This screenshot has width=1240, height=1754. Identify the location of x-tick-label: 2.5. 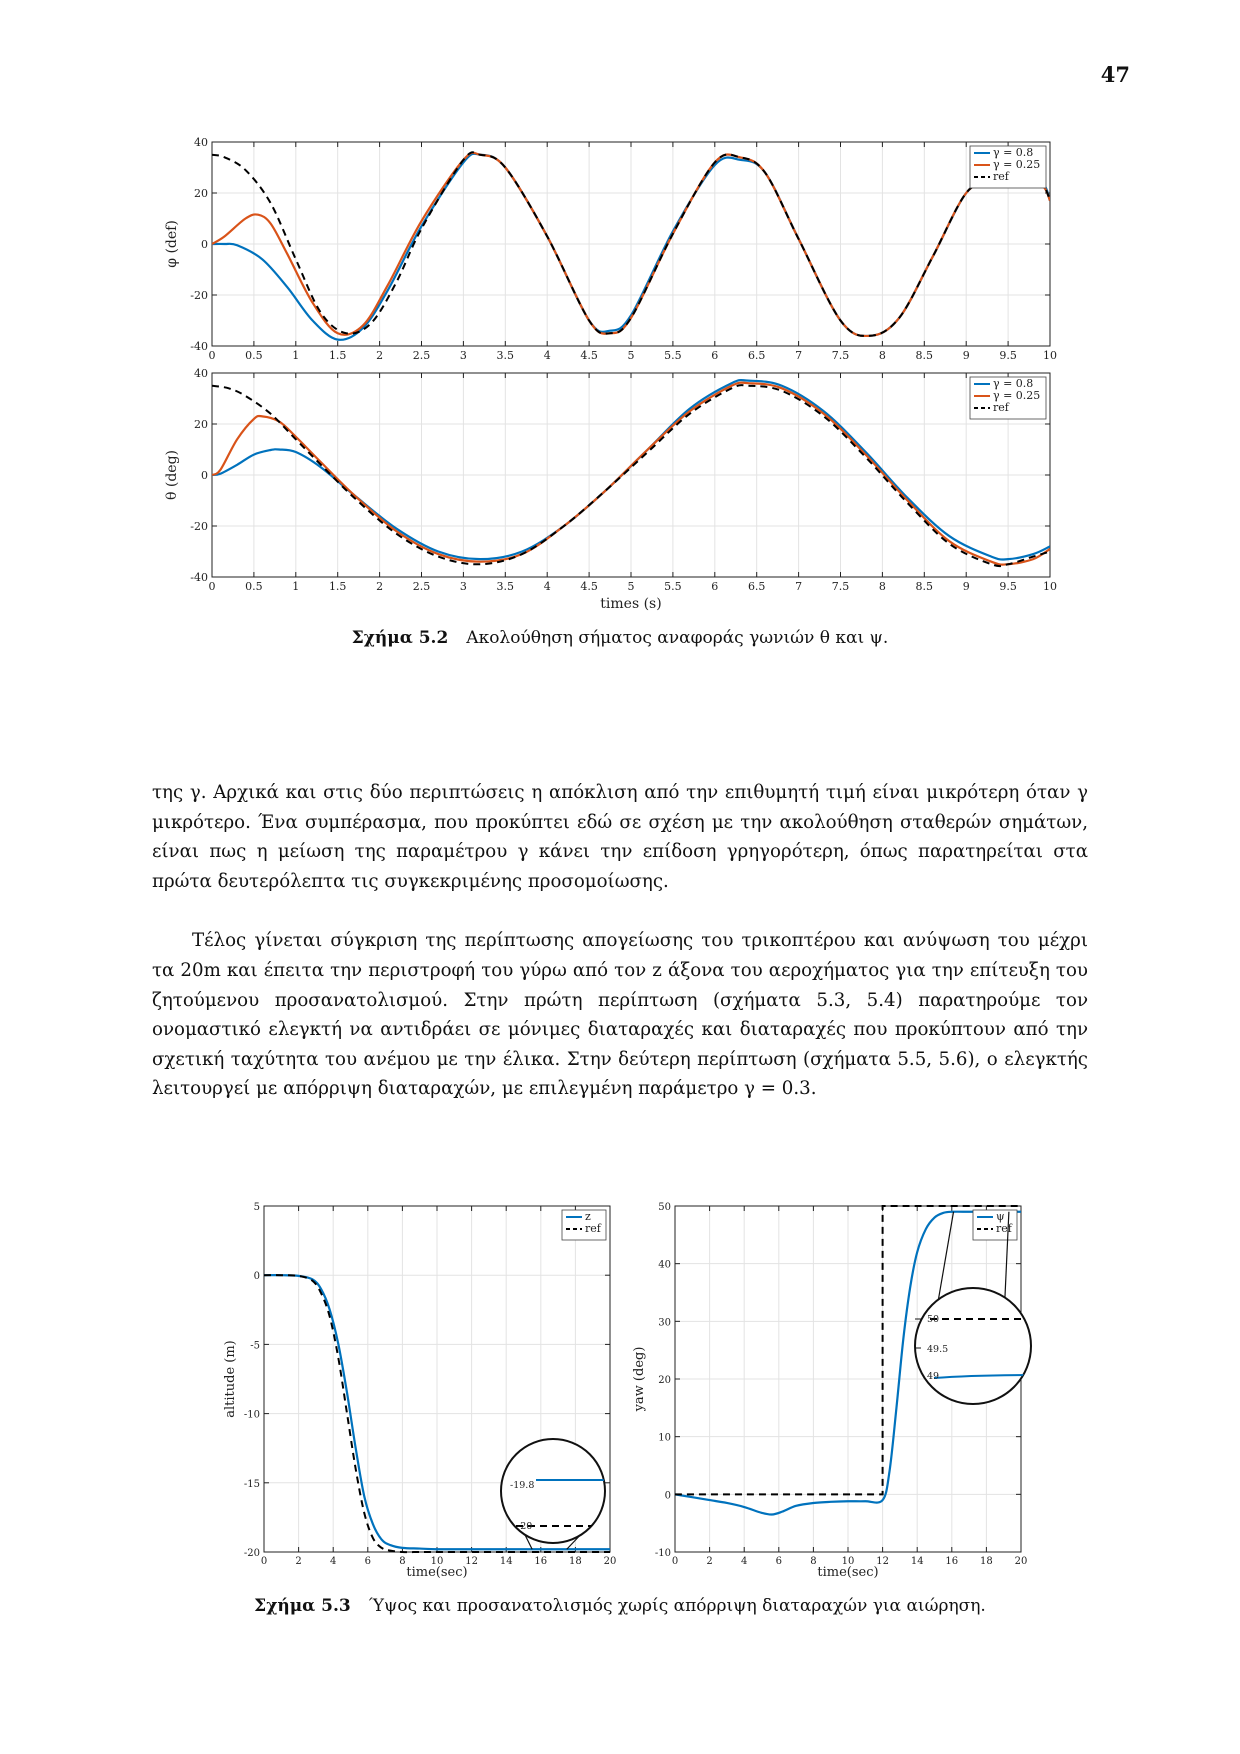
(422, 586).